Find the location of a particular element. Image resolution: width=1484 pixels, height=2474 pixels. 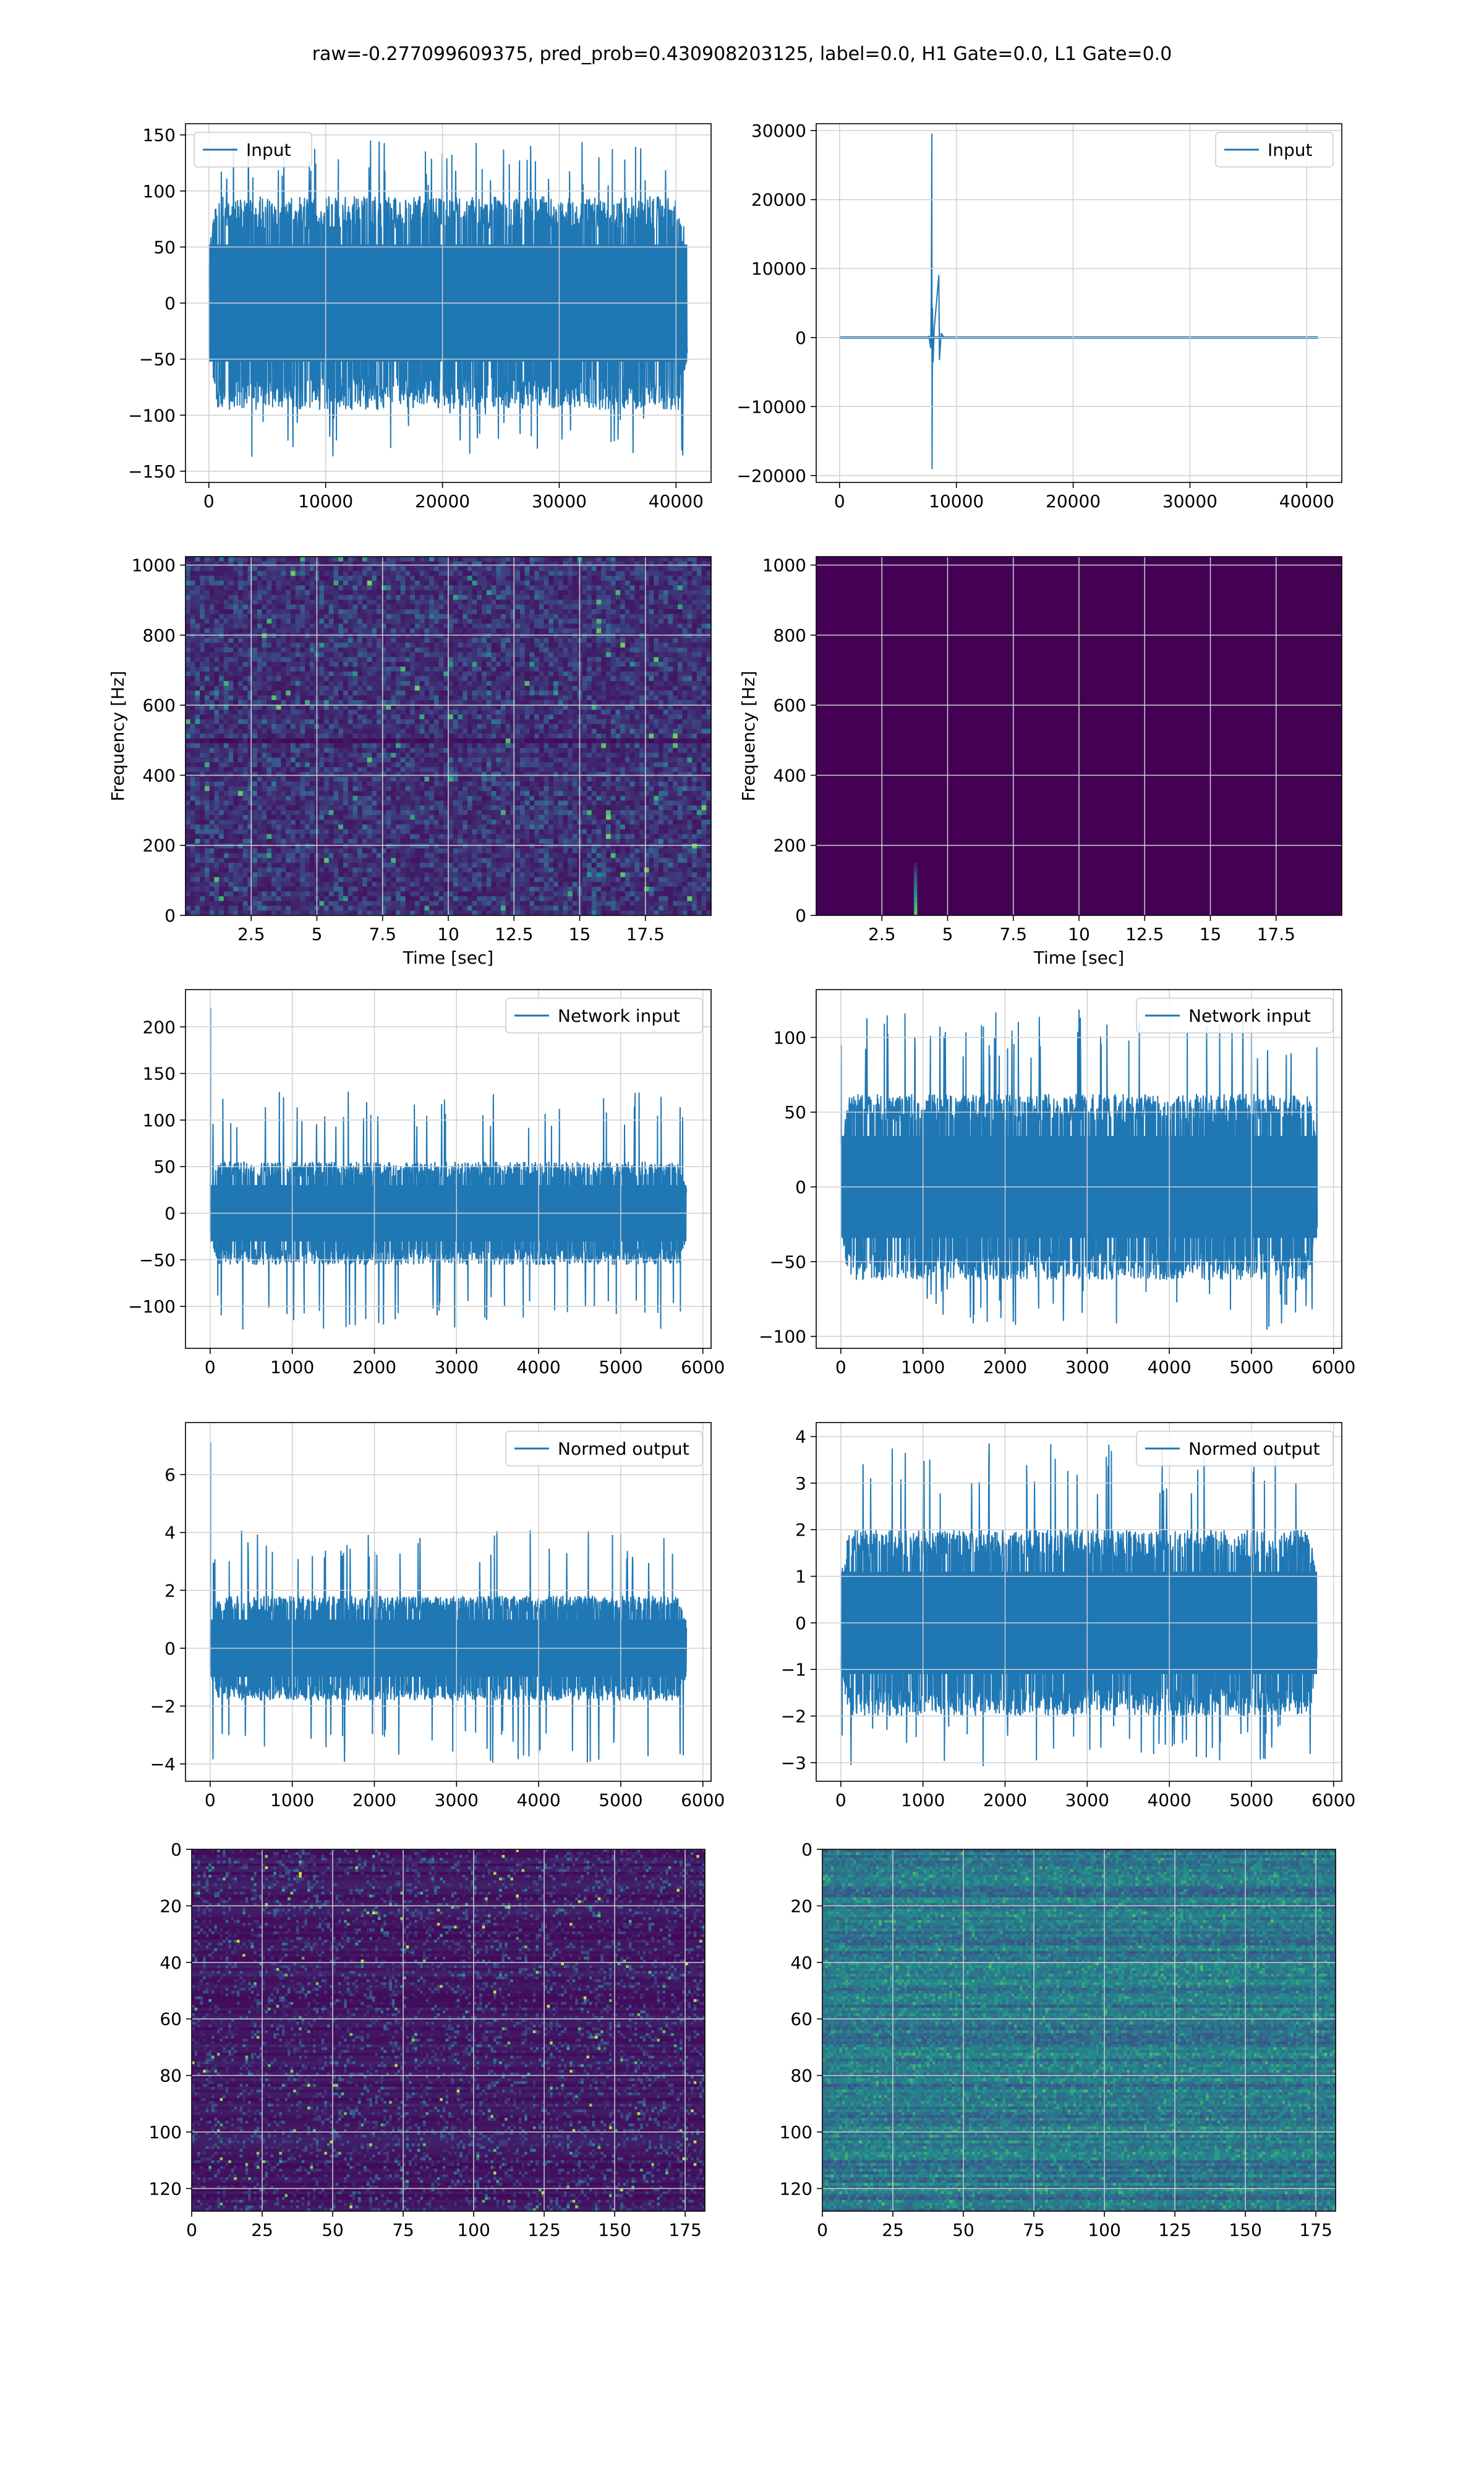

legend-box is located at coordinates (1274, 150).